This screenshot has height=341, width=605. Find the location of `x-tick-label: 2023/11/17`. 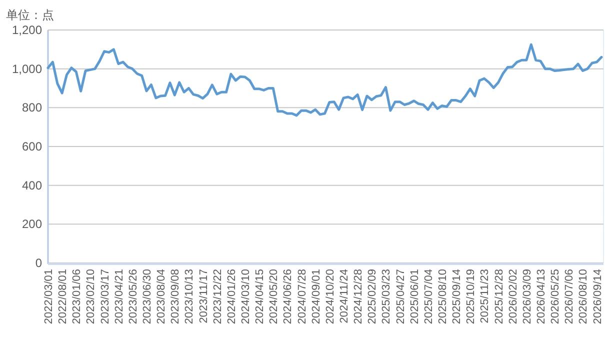

x-tick-label: 2023/11/17 is located at coordinates (204, 296).